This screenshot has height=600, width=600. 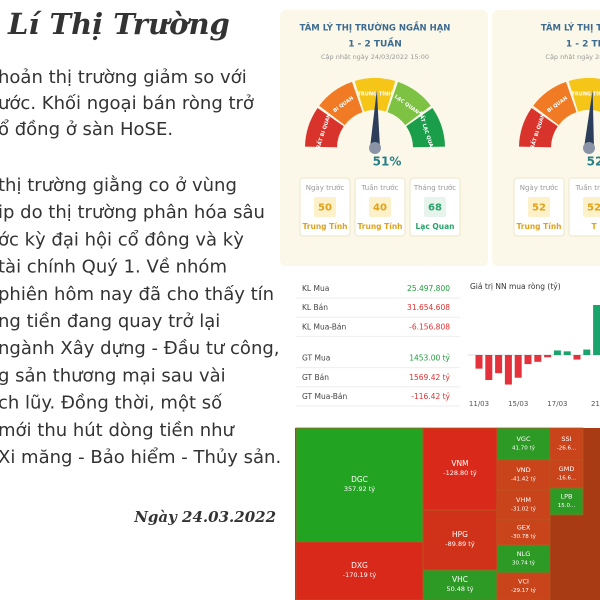 What do you see at coordinates (110, 321) in the screenshot?
I see `article-line: ng tiền đang quay trở lại` at bounding box center [110, 321].